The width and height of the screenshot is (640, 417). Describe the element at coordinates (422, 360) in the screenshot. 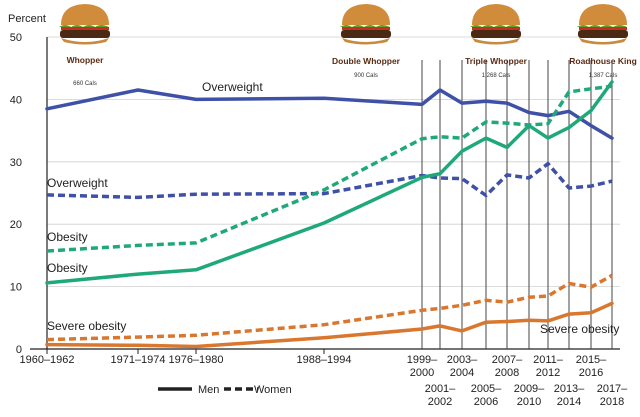

I see `x-tick-label: 1999–` at that location.